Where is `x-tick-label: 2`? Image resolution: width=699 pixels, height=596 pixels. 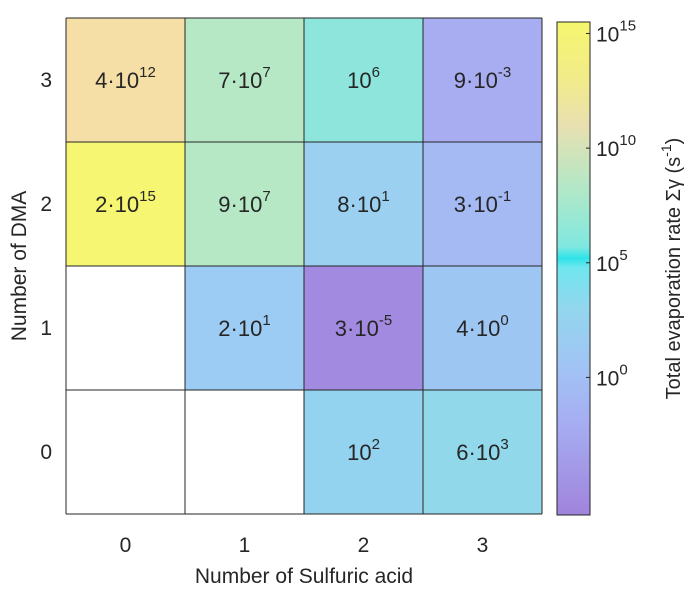 x-tick-label: 2 is located at coordinates (364, 545).